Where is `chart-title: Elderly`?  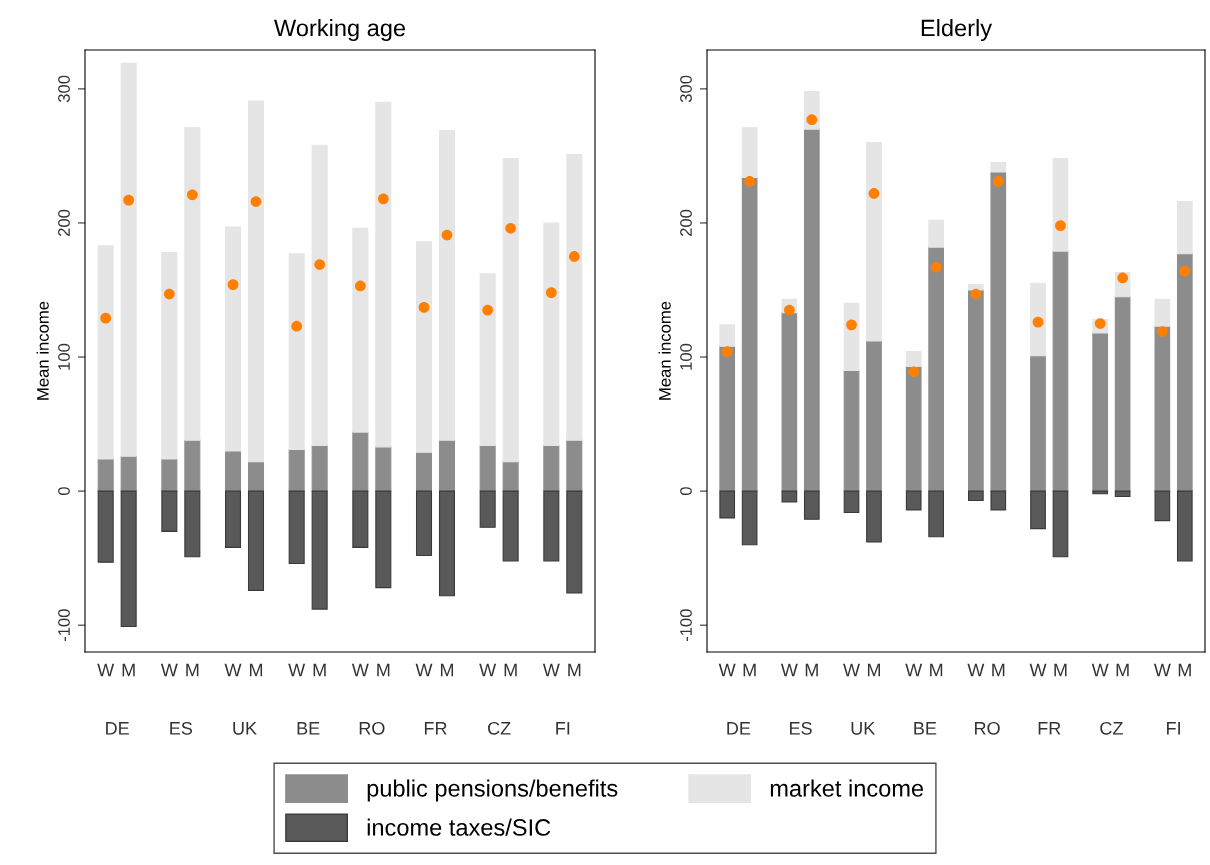 chart-title: Elderly is located at coordinates (957, 30).